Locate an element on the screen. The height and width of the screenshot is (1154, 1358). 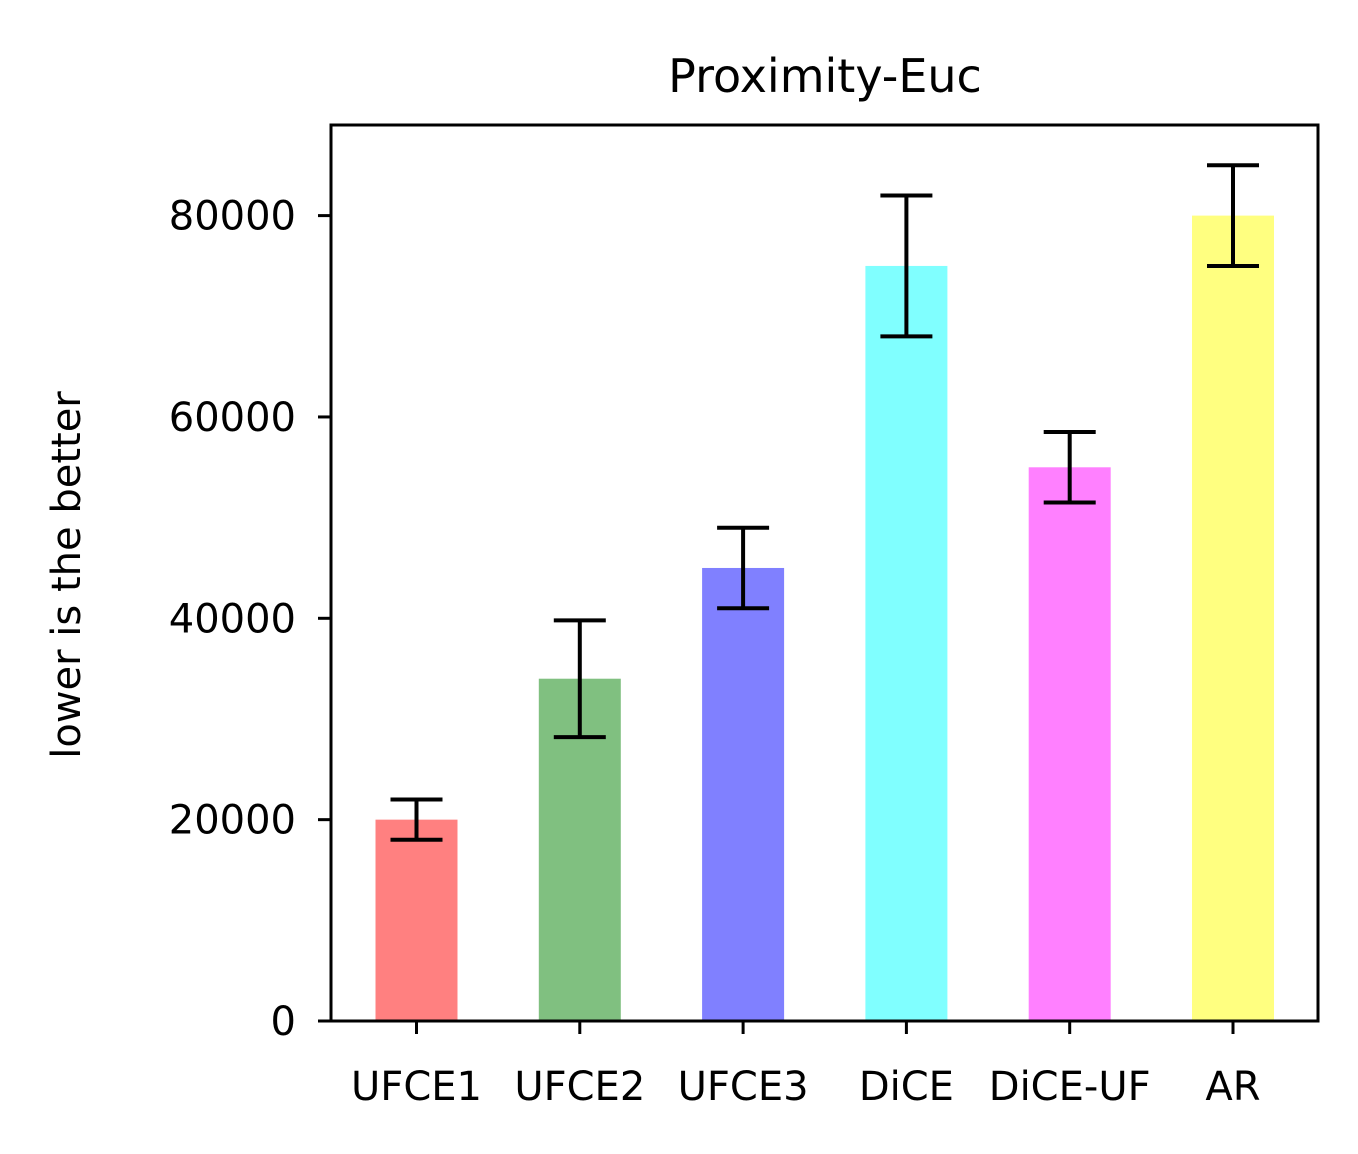
error-bar-dice-uf is located at coordinates (1069, 467).